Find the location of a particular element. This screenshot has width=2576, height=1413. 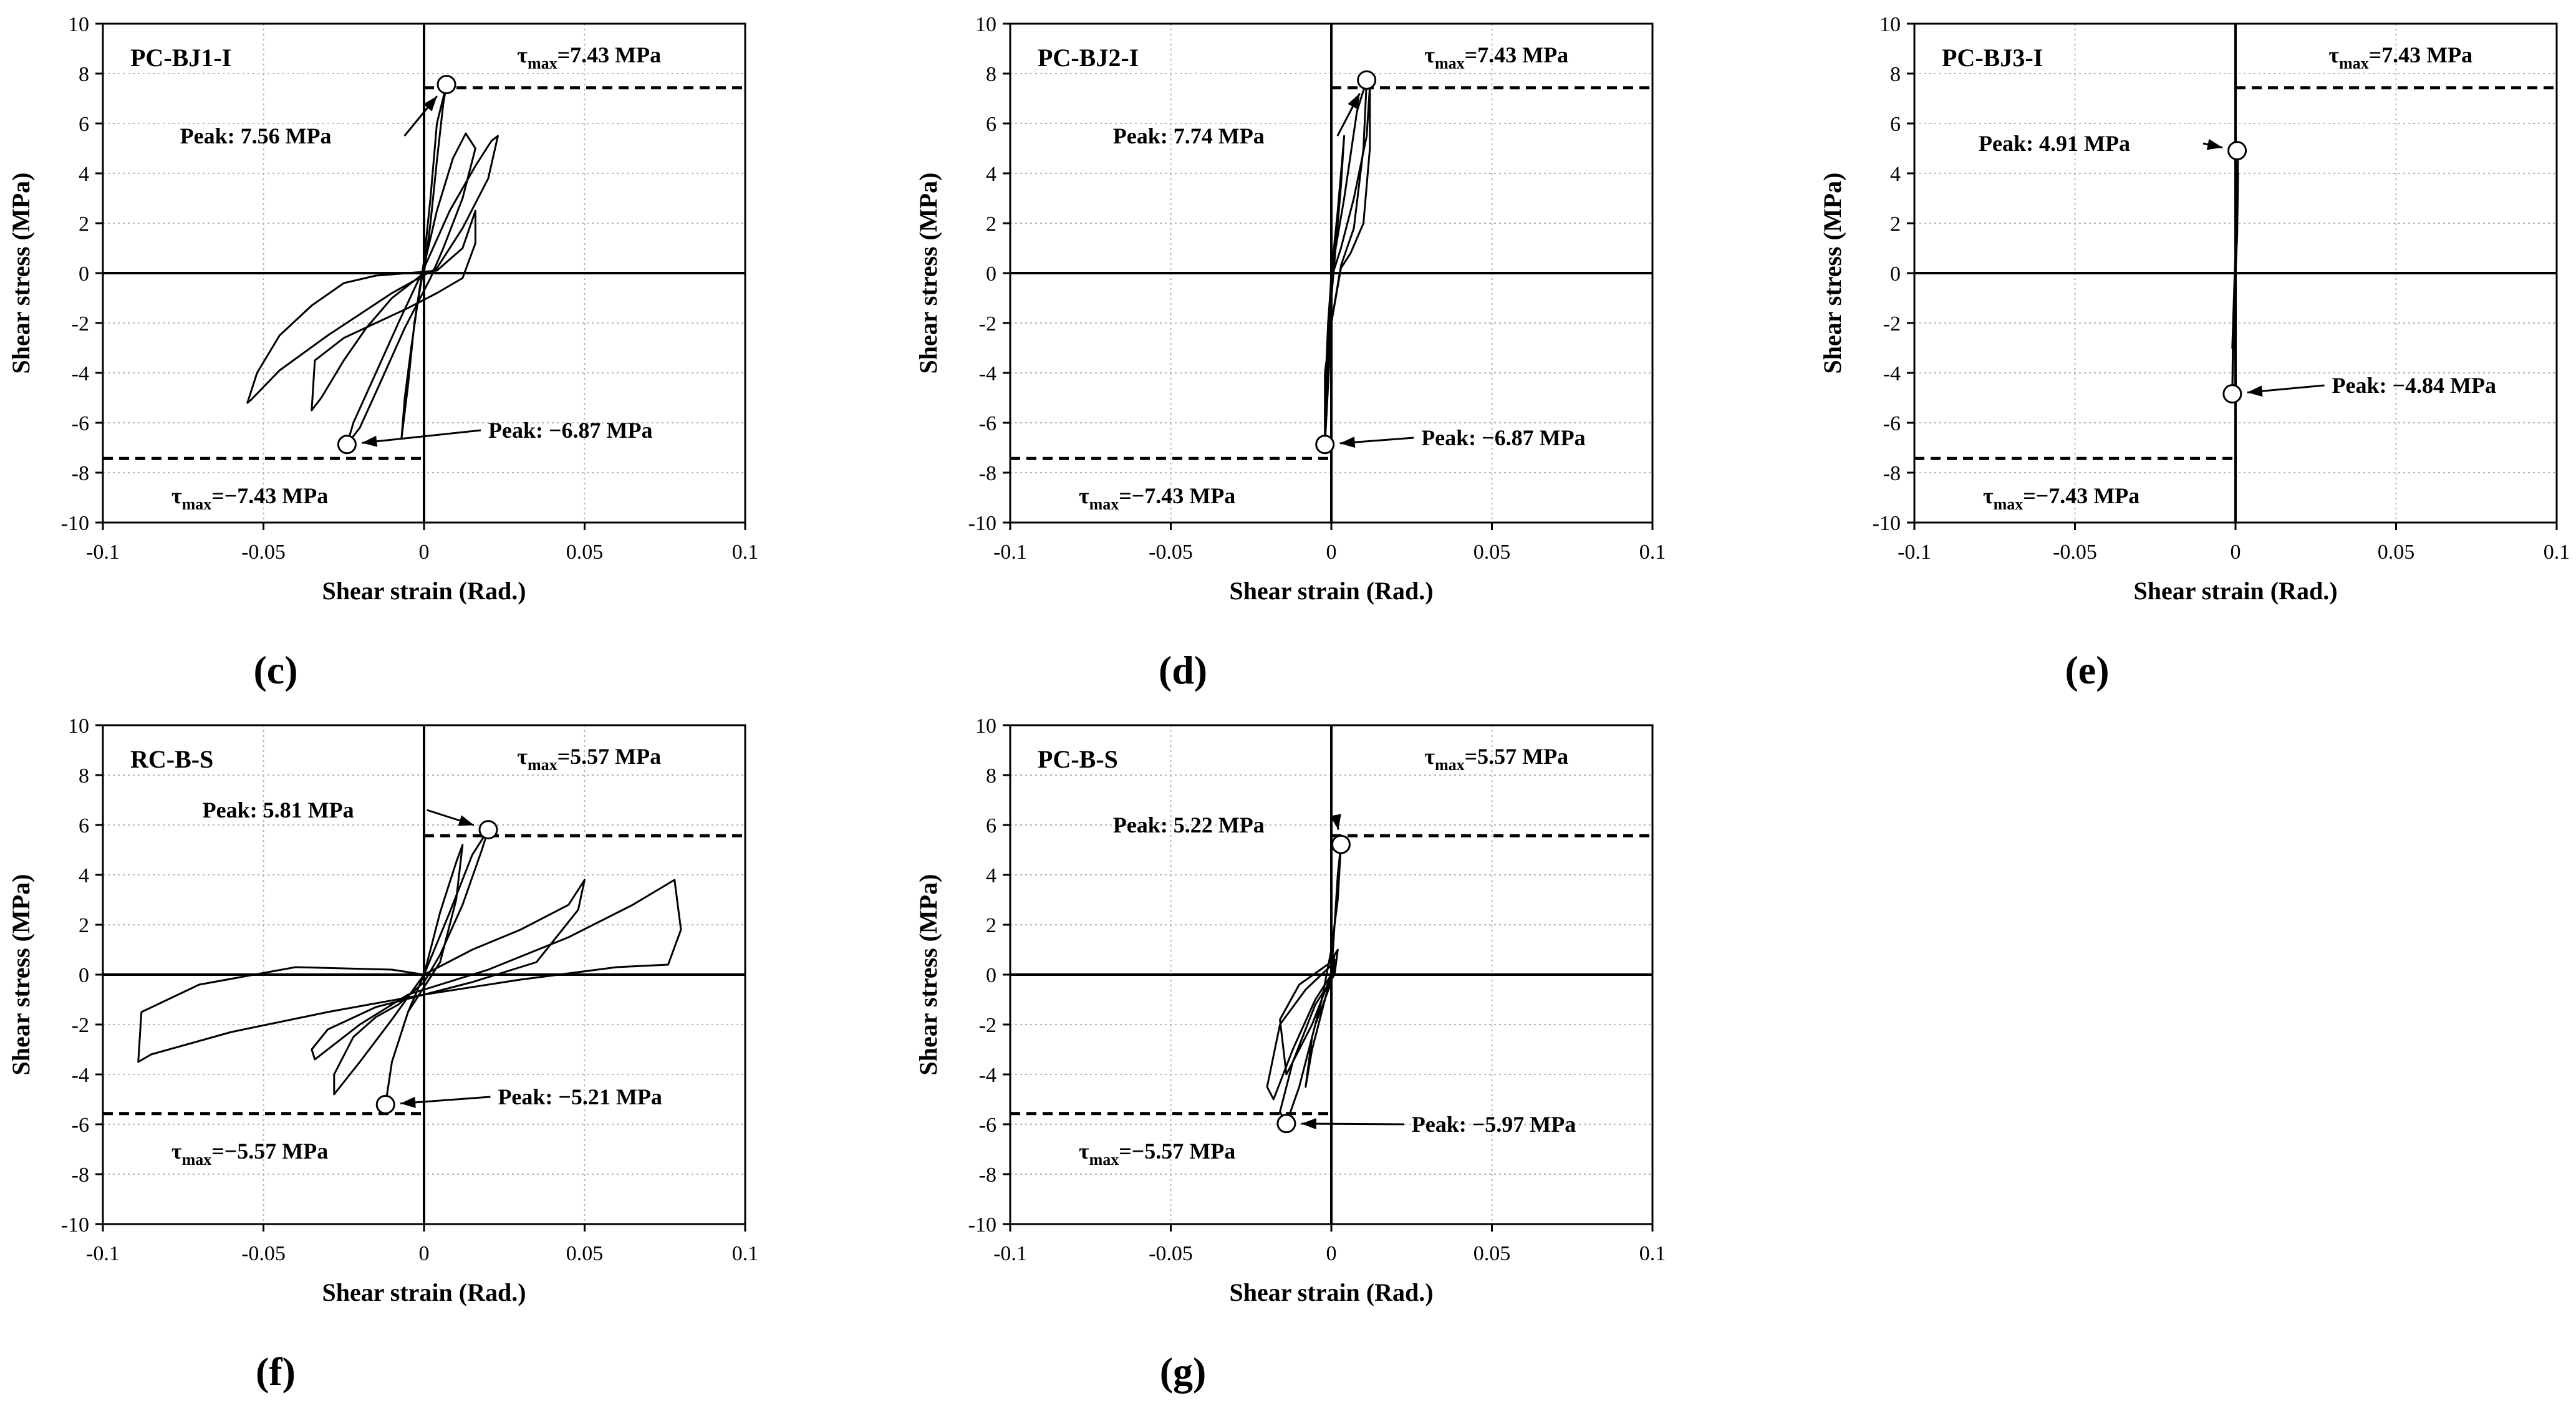

panel-caption: (d) is located at coordinates (1183, 670).